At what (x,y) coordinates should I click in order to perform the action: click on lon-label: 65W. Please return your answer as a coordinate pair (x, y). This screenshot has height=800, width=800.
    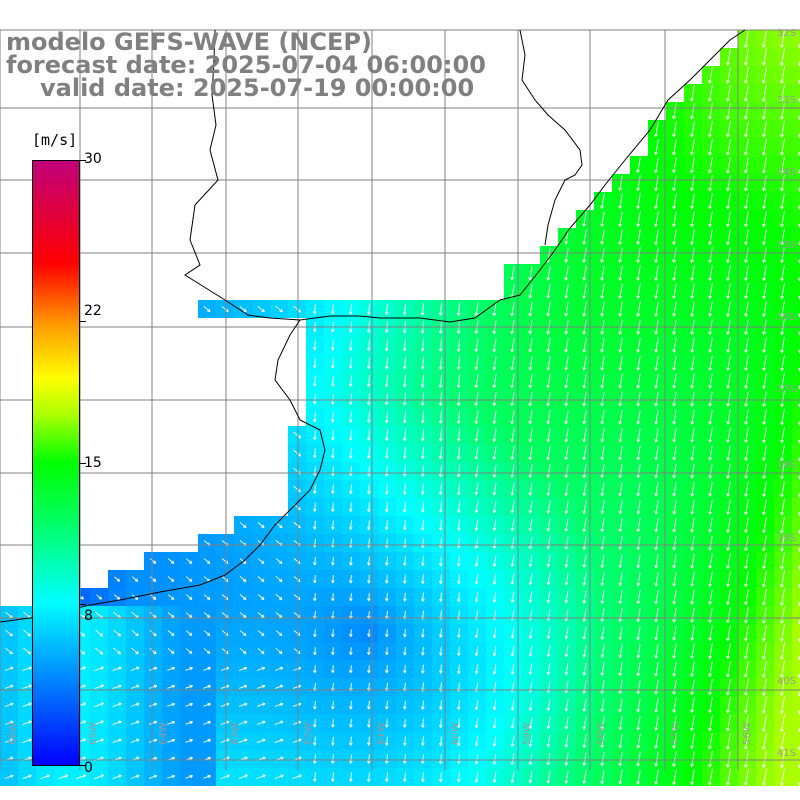
    Looking at the image, I should click on (93, 733).